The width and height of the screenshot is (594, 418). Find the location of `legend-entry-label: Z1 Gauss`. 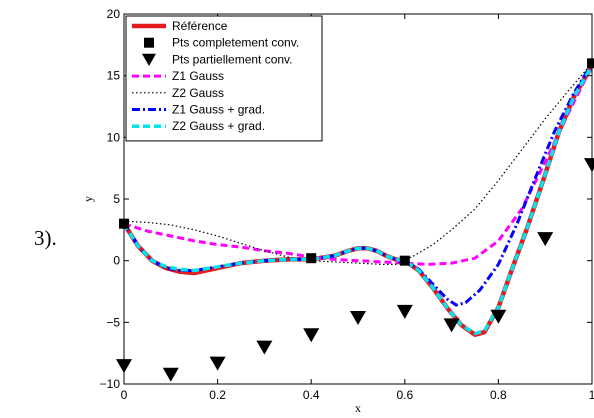

legend-entry-label: Z1 Gauss is located at coordinates (198, 76).